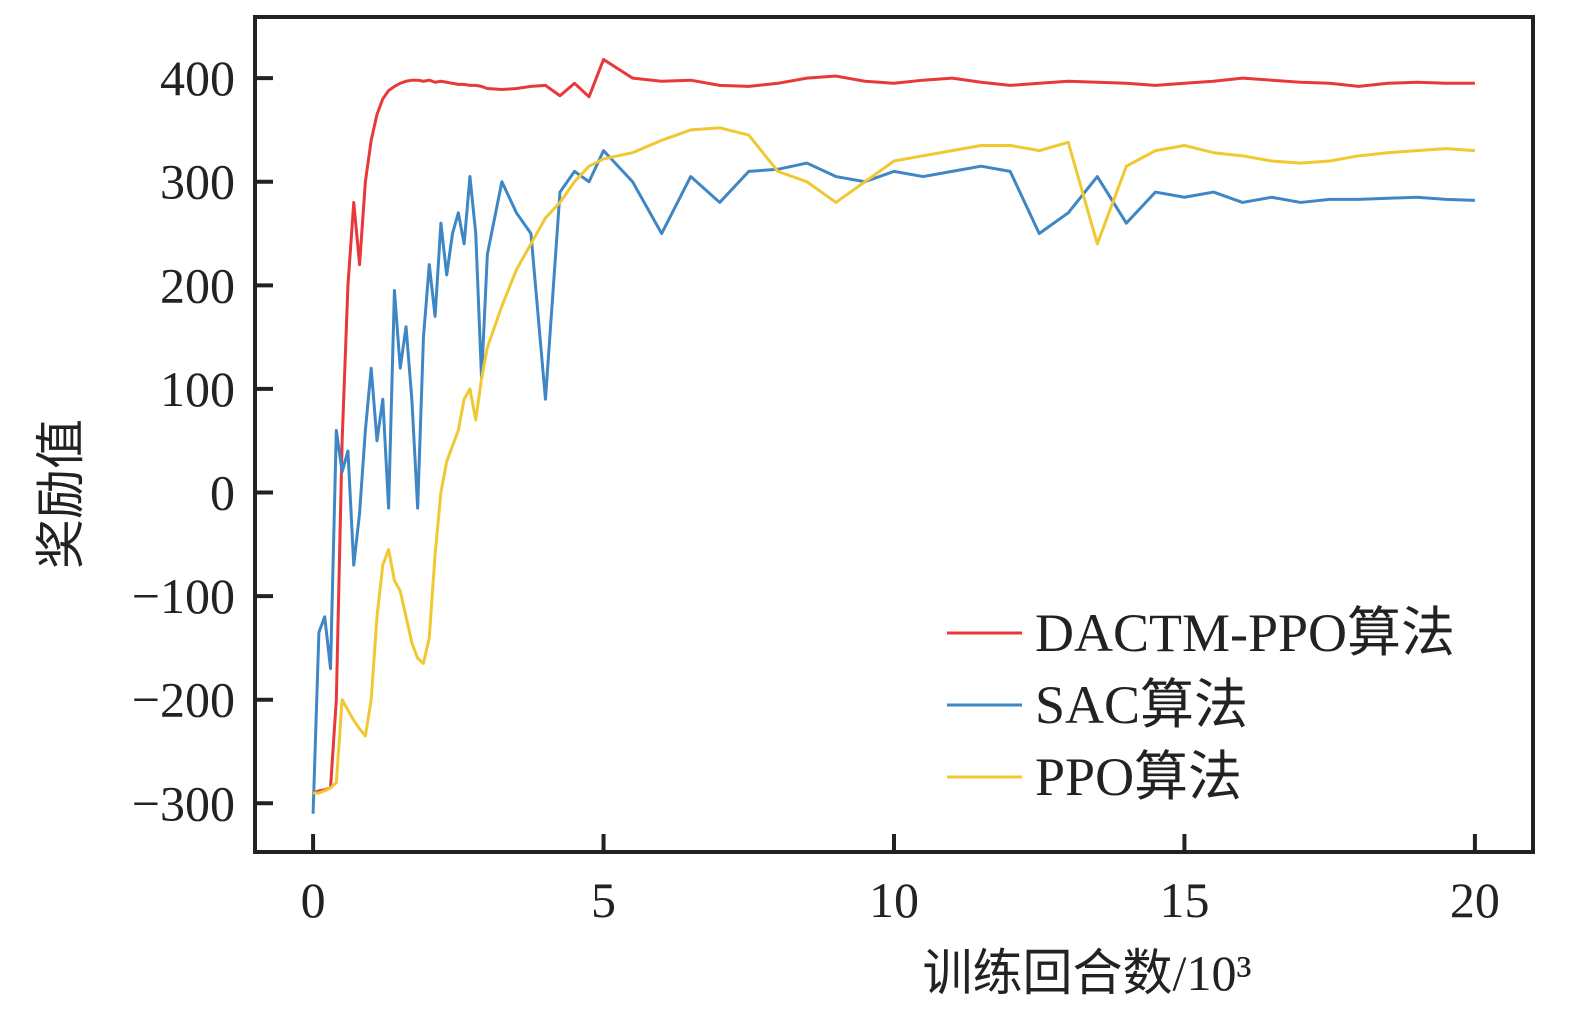  What do you see at coordinates (894, 900) in the screenshot?
I see `x-tick-label: 10` at bounding box center [894, 900].